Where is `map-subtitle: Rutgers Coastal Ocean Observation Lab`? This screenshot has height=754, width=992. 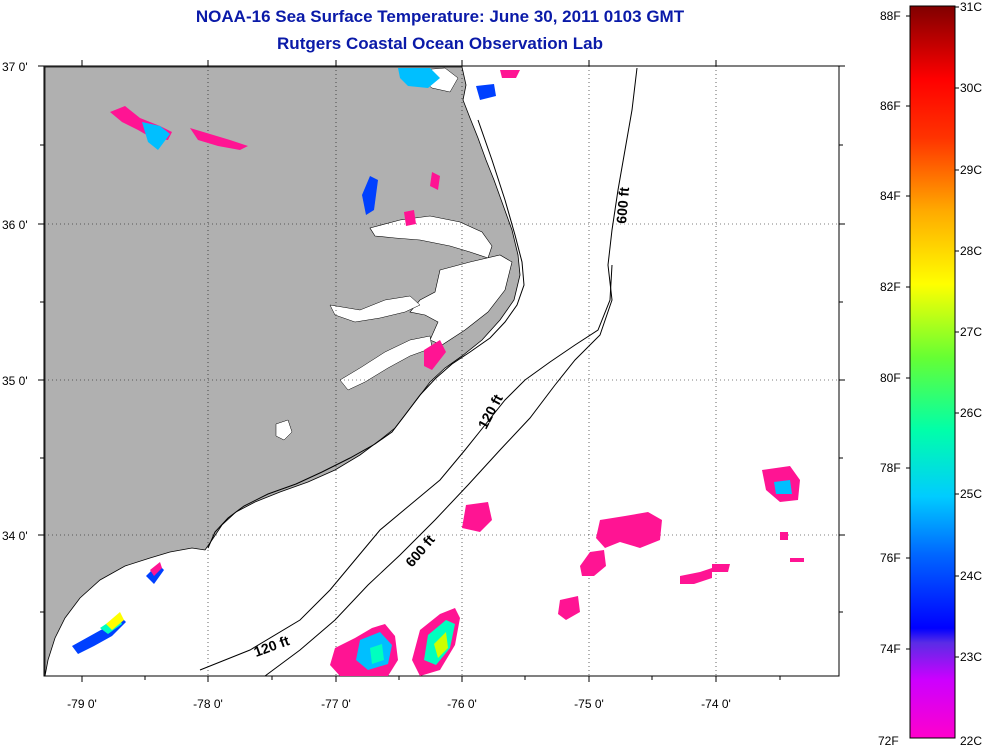 map-subtitle: Rutgers Coastal Ocean Observation Lab is located at coordinates (440, 43).